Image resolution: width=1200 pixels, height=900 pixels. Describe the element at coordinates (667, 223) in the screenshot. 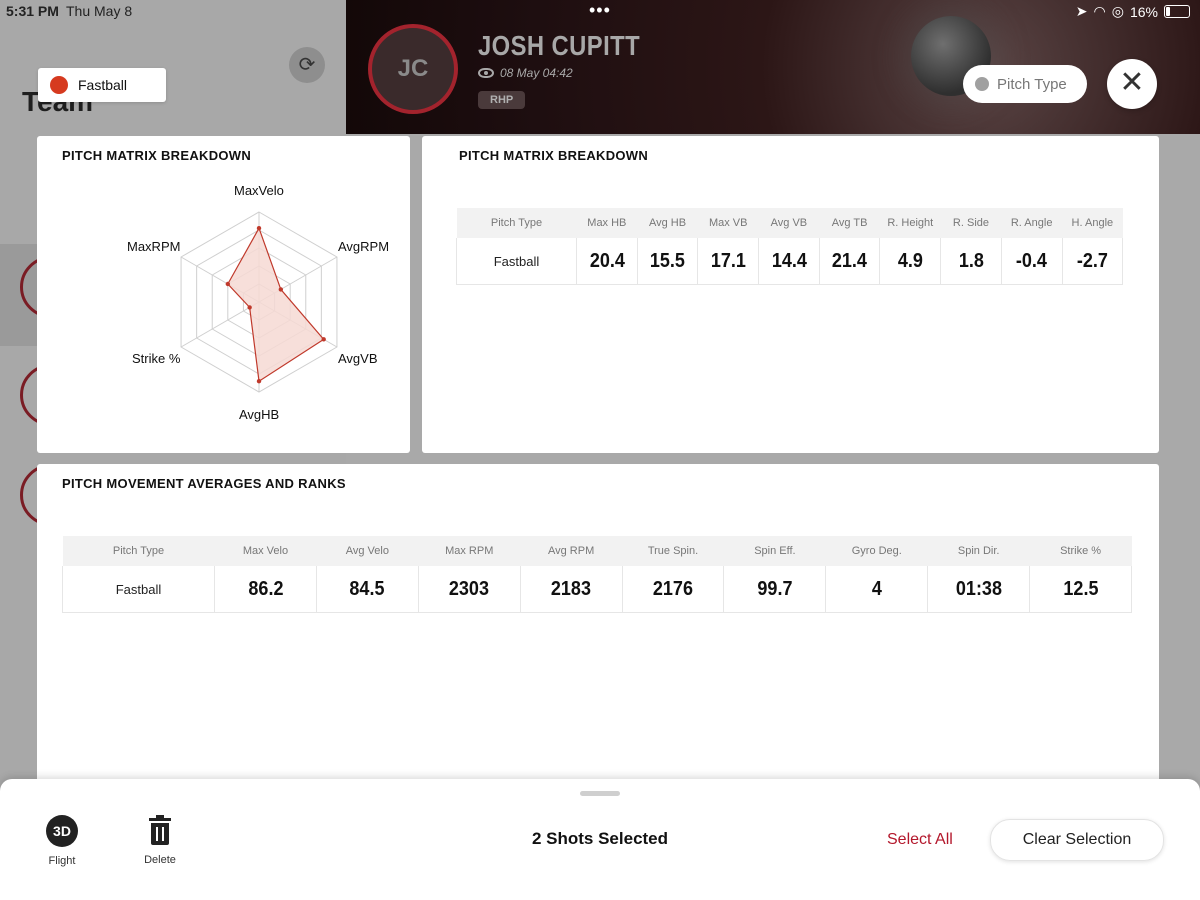

I see `matrix-column-header: Avg HB` at that location.